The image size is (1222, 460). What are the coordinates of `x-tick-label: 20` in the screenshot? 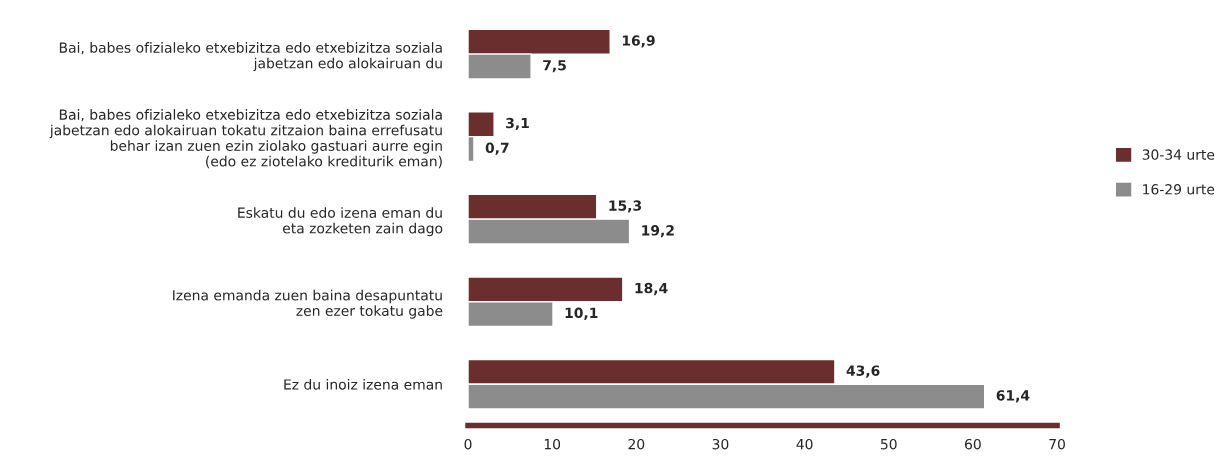 It's located at (636, 444).